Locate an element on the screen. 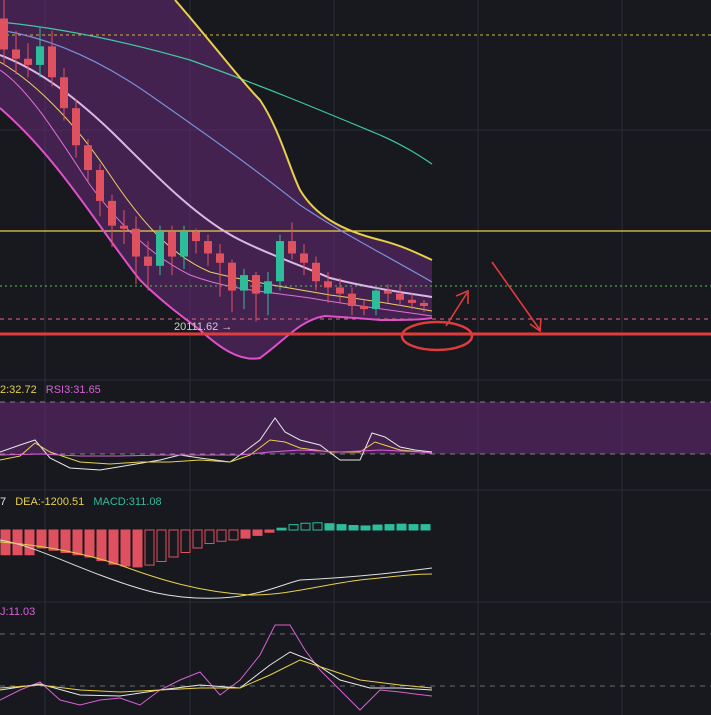  kdj-d-line is located at coordinates (216, 676).